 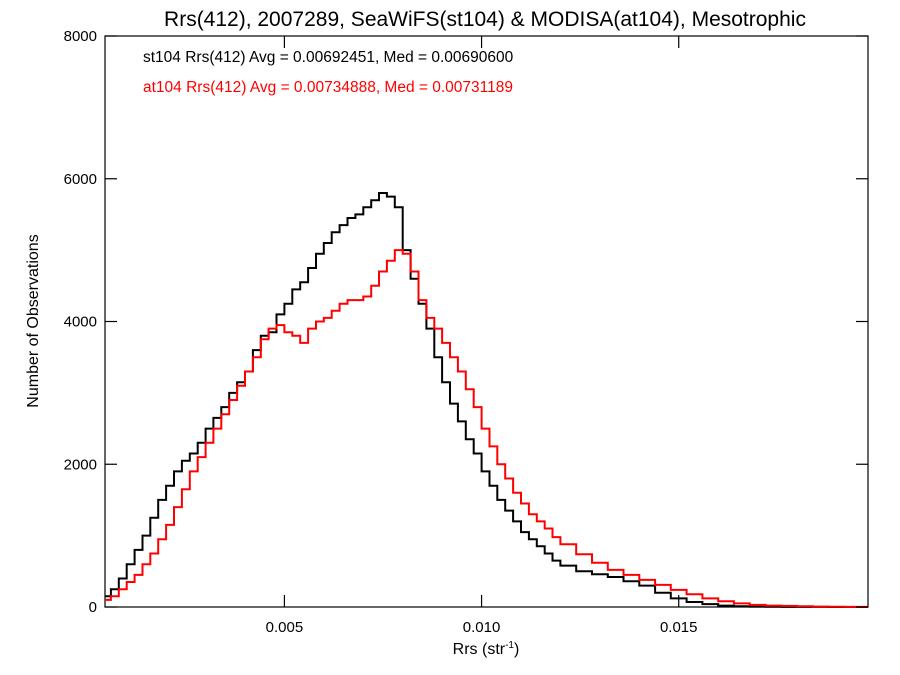 What do you see at coordinates (80, 179) in the screenshot?
I see `y-tick-label: 6000` at bounding box center [80, 179].